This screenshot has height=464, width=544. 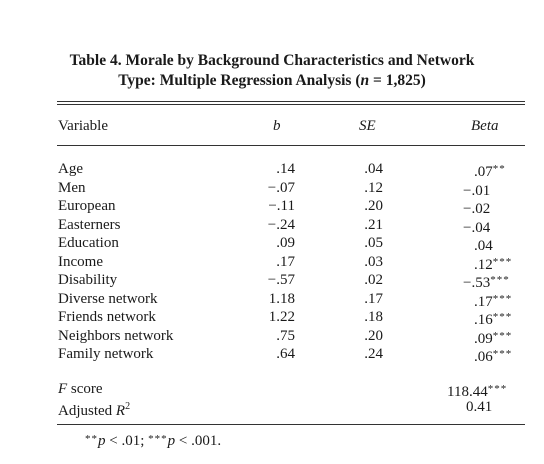 What do you see at coordinates (497, 389) in the screenshot?
I see `fscore-stars: ***` at bounding box center [497, 389].